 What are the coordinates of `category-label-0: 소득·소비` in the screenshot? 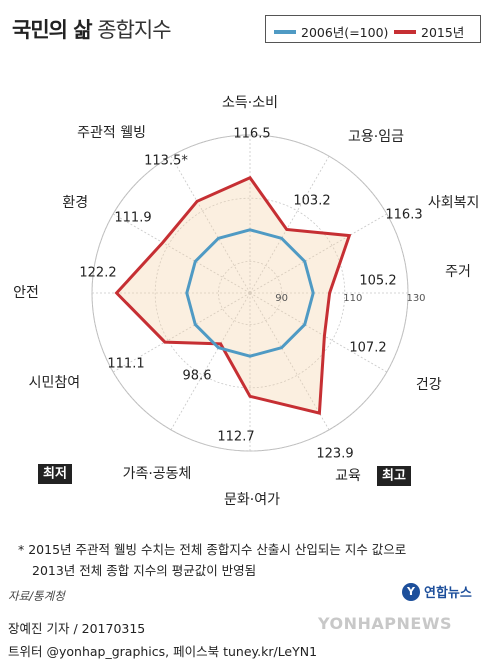 It's located at (250, 103).